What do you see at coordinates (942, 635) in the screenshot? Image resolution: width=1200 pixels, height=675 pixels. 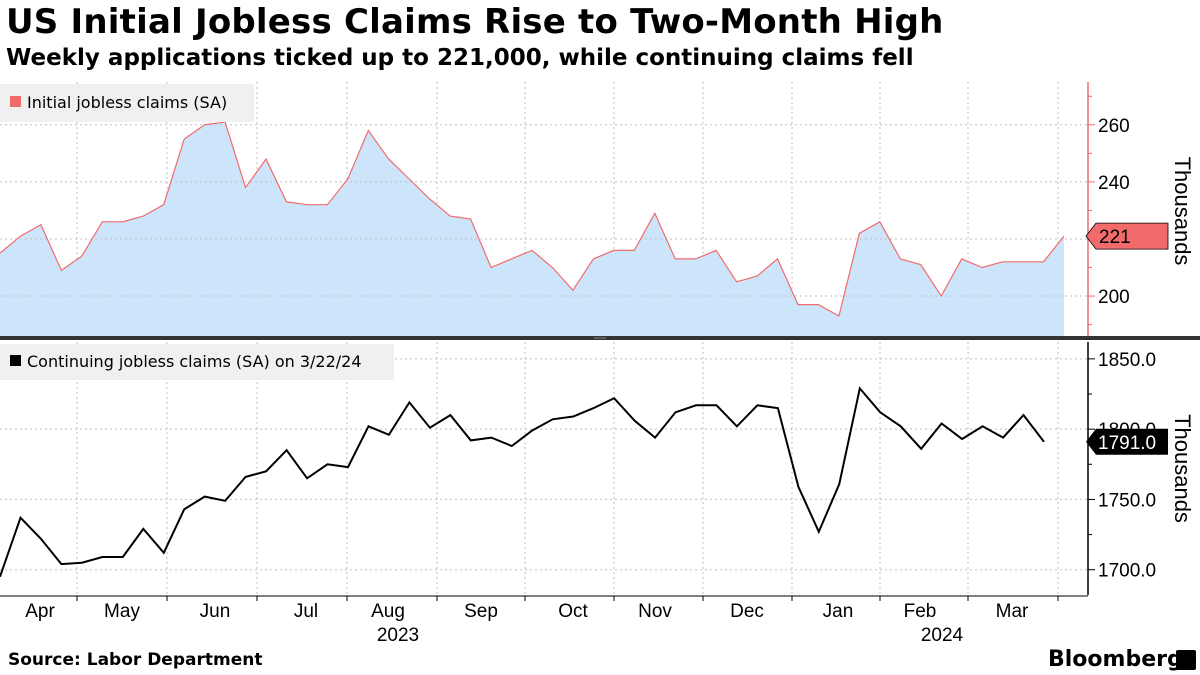 I see `x-year-label: 2024` at bounding box center [942, 635].